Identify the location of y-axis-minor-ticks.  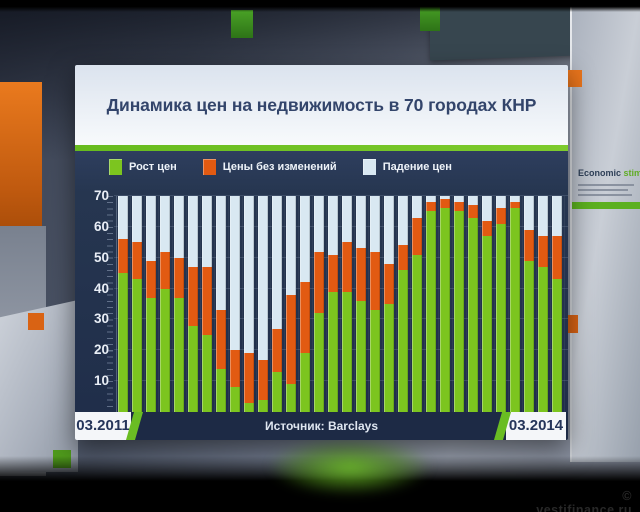
(110, 304).